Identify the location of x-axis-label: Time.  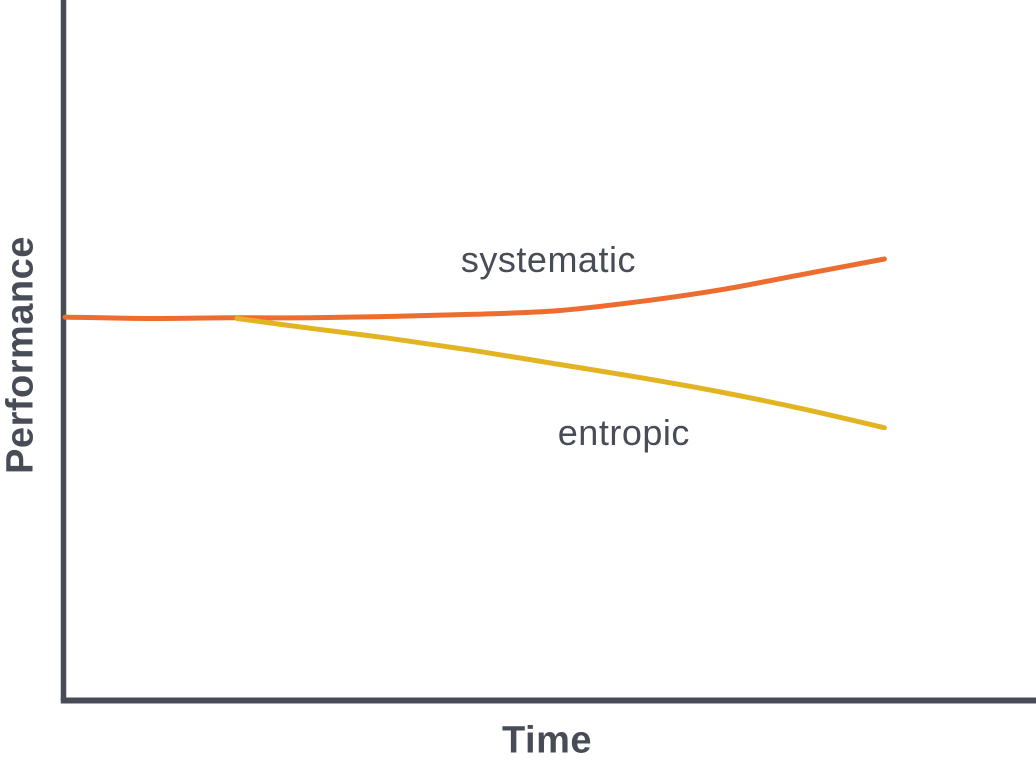
(547, 740).